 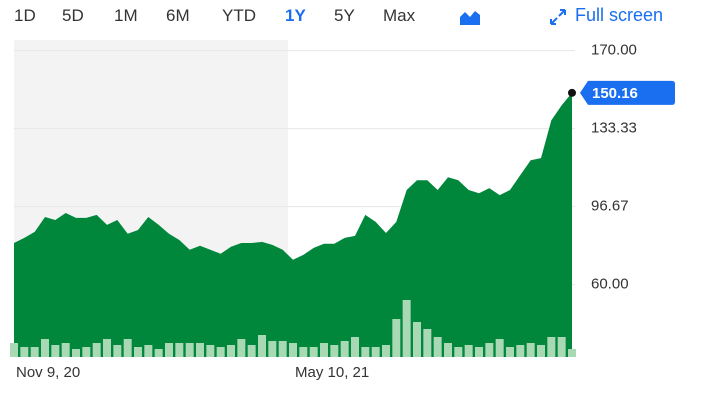 What do you see at coordinates (572, 92) in the screenshot?
I see `last-point` at bounding box center [572, 92].